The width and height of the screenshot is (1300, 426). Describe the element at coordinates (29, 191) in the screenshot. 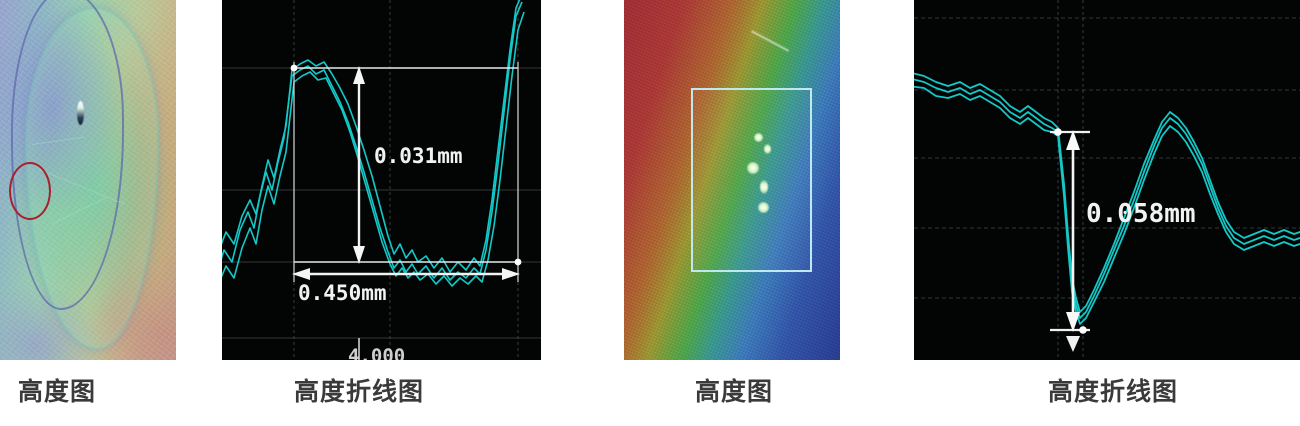

I see `heightmap-left-red-ellipse-marker` at that location.